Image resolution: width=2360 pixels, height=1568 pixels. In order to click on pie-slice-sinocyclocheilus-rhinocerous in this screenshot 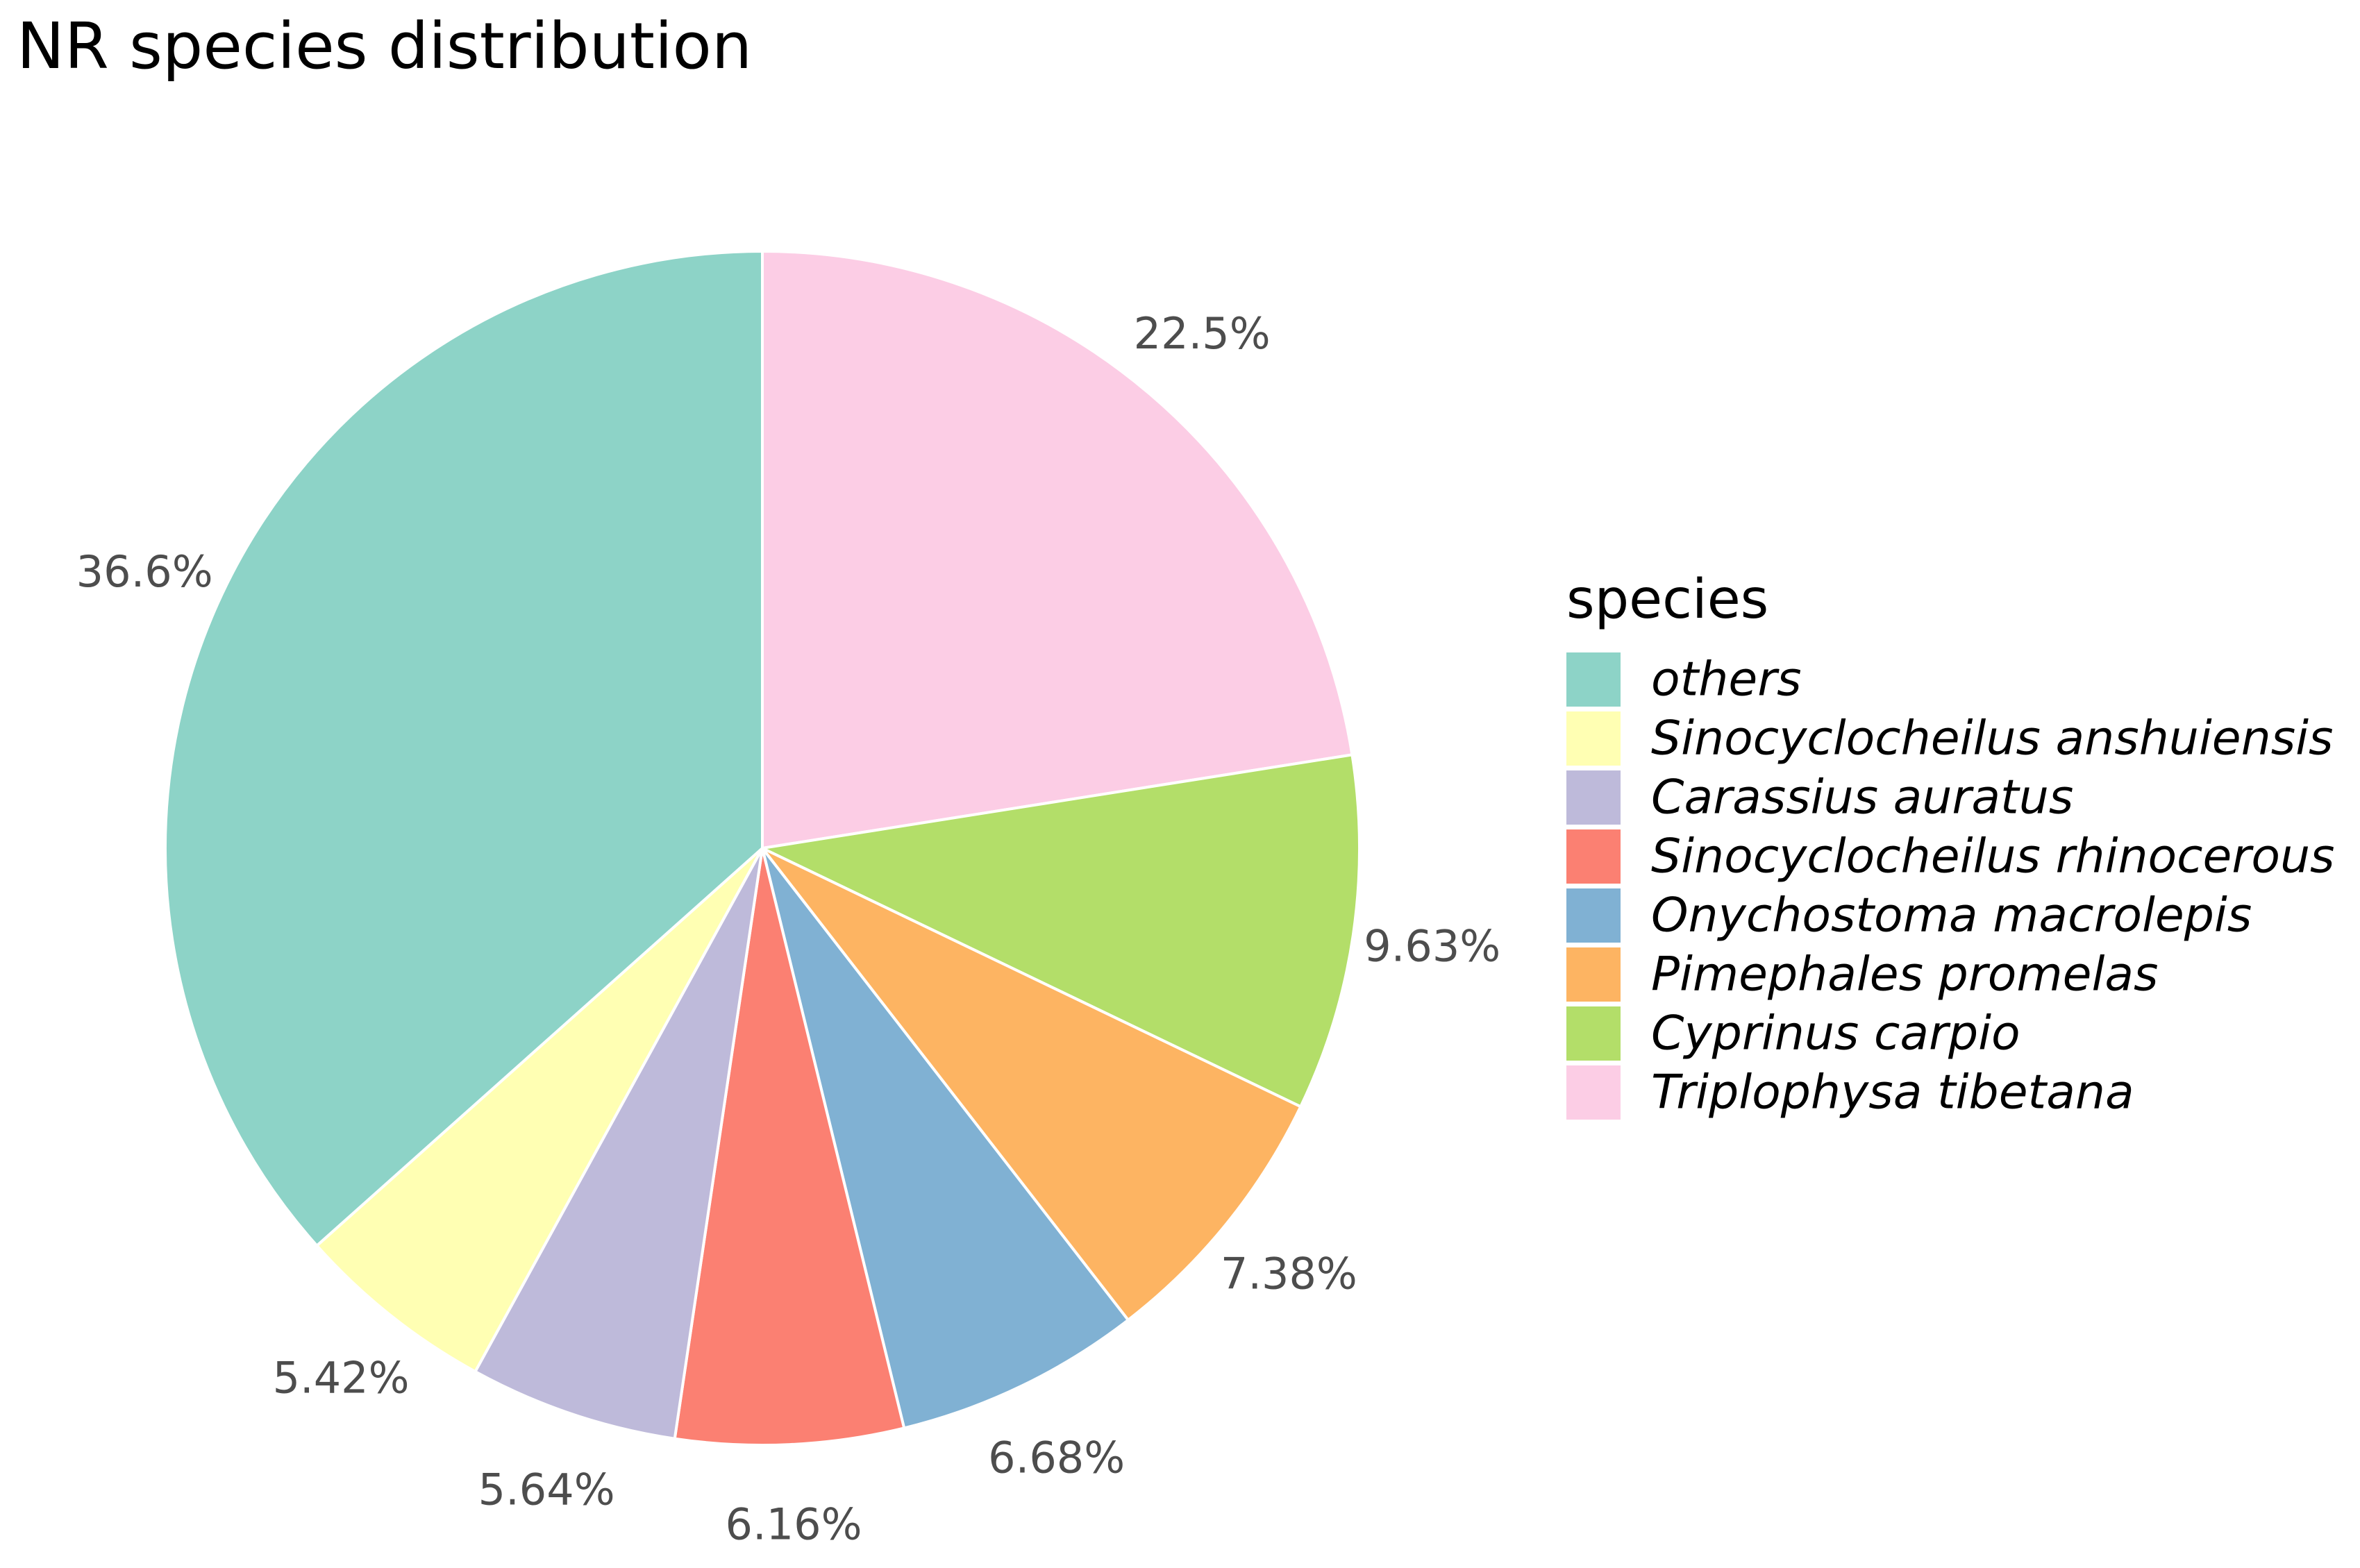, I will do `click(789, 1147)`.